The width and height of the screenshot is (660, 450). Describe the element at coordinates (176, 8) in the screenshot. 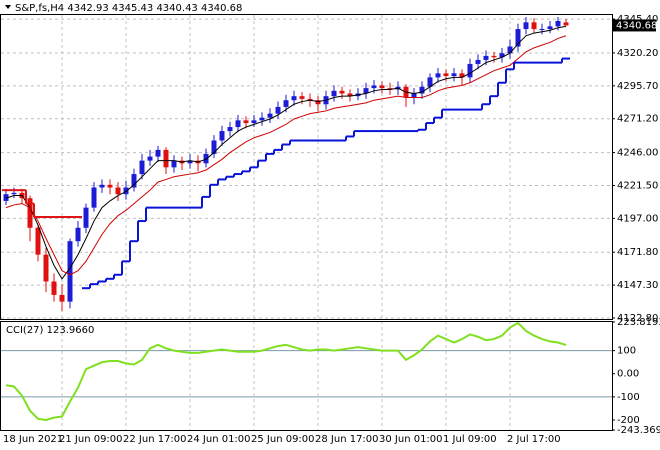

I see `low-value: 4340.43` at that location.